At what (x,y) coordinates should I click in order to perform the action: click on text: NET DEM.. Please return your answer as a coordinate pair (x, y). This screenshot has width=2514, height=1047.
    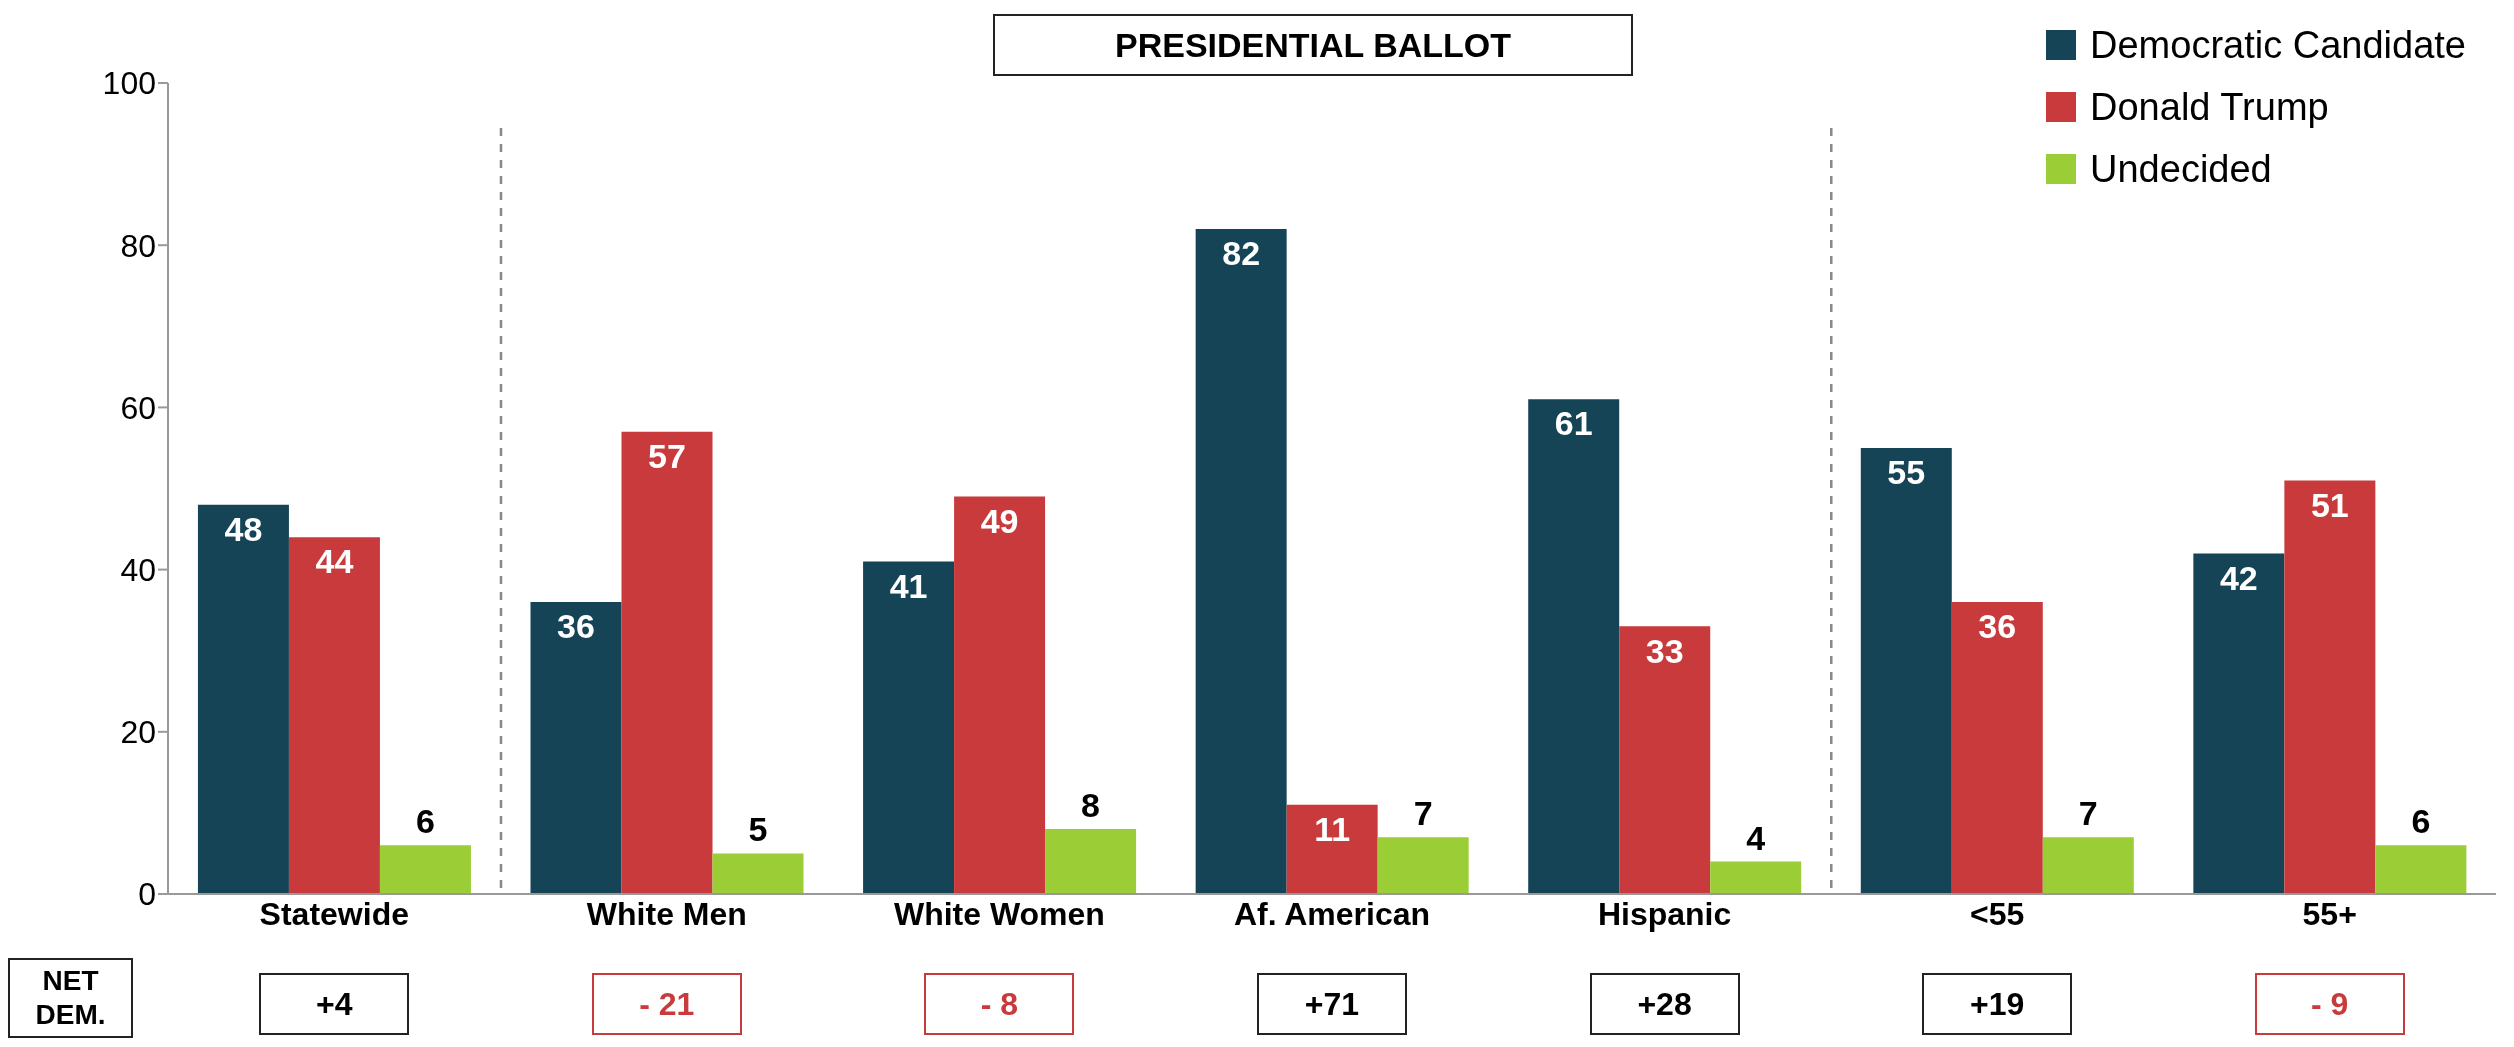
    Looking at the image, I should click on (70, 998).